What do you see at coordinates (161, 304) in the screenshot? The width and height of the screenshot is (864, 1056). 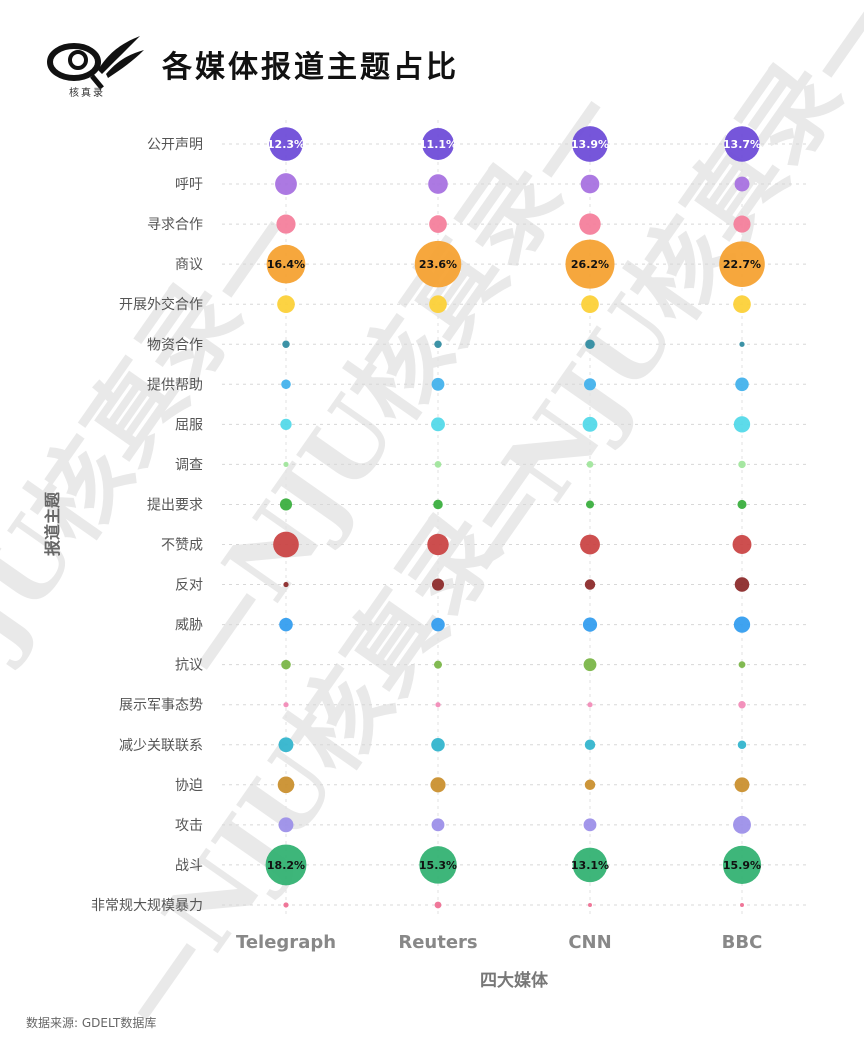 I see `y-tick-label: 开展外交合作` at bounding box center [161, 304].